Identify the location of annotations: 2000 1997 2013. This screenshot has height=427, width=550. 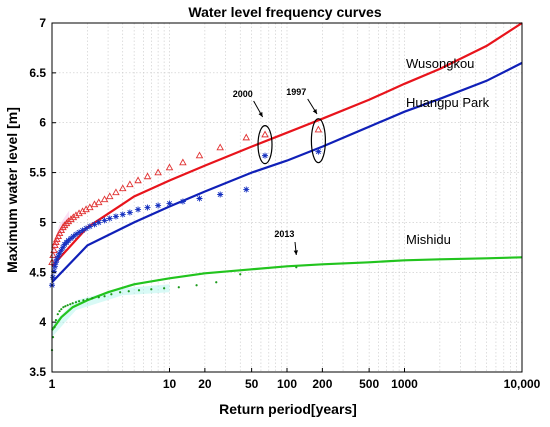
(275, 171).